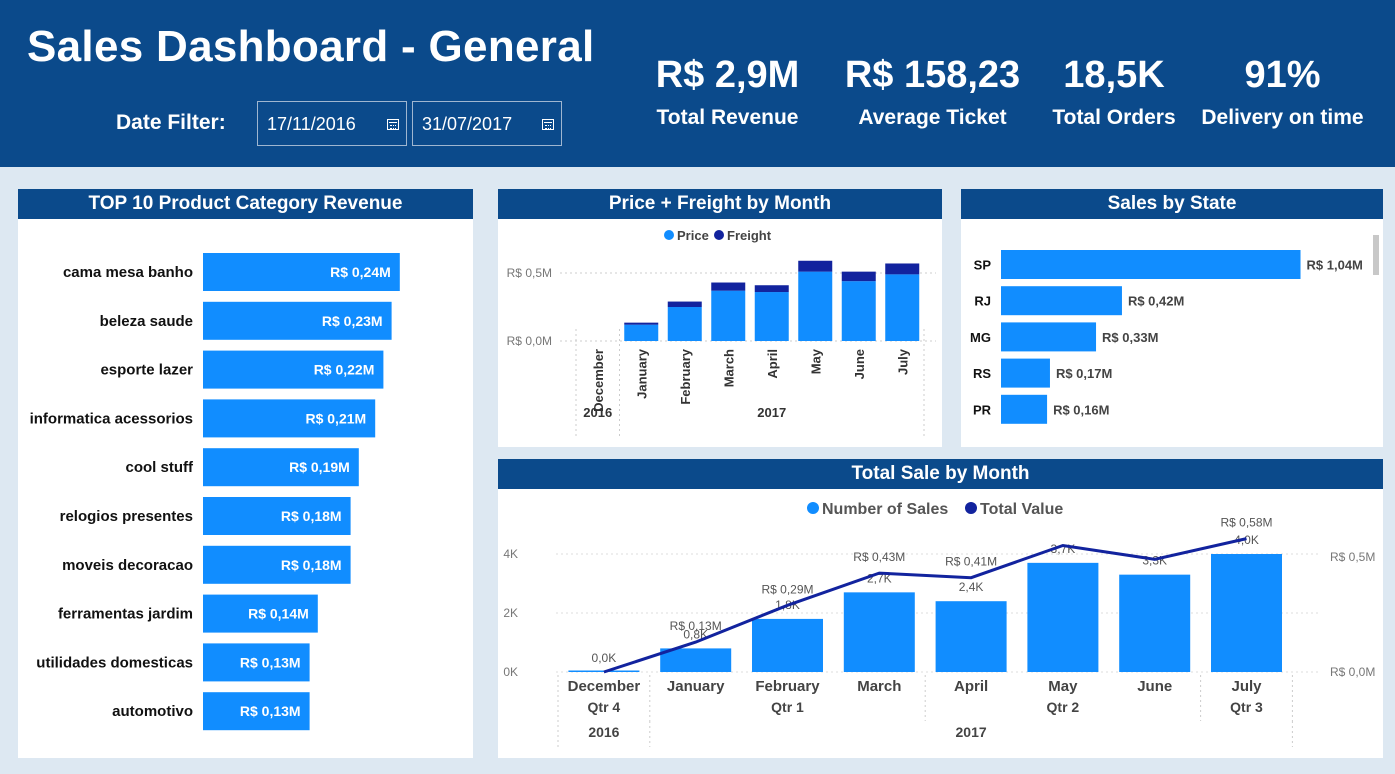 This screenshot has width=1395, height=774. What do you see at coordinates (813, 508) in the screenshot?
I see `legend-marker-number-of-sales` at bounding box center [813, 508].